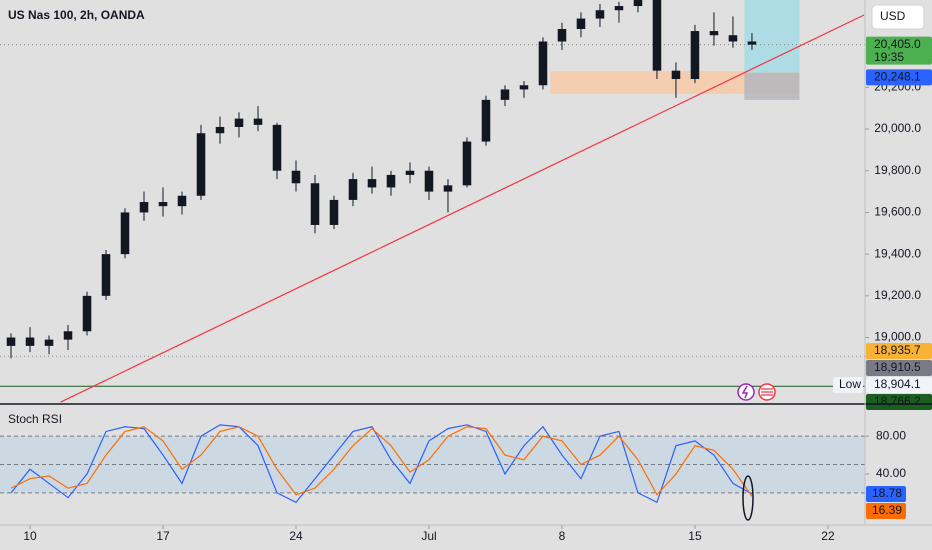 This screenshot has width=932, height=550. What do you see at coordinates (897, 337) in the screenshot?
I see `y-tick-label: 19,000.0` at bounding box center [897, 337].